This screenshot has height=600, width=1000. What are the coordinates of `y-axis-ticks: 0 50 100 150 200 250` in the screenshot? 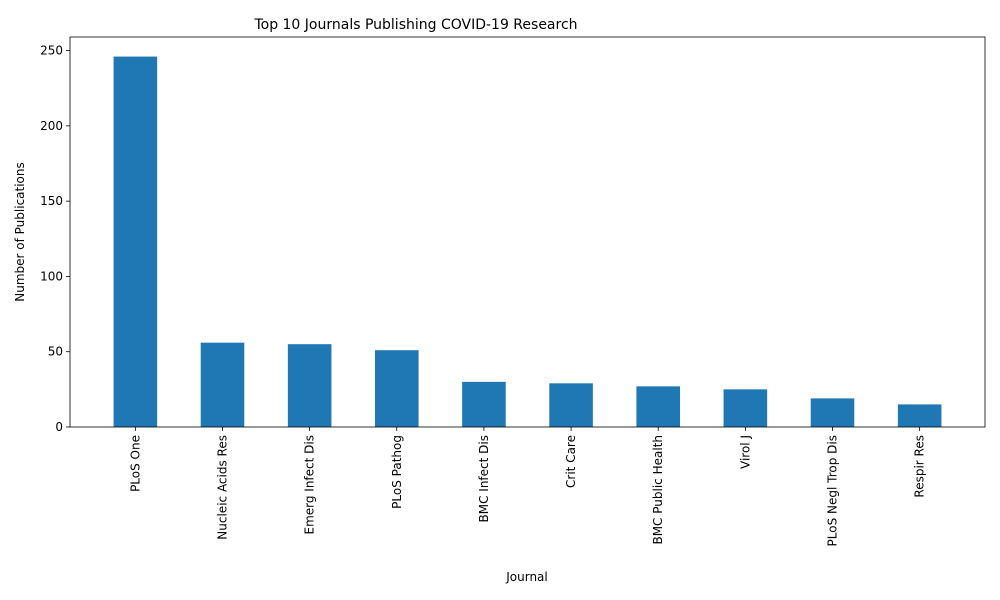 It's located at (55, 239).